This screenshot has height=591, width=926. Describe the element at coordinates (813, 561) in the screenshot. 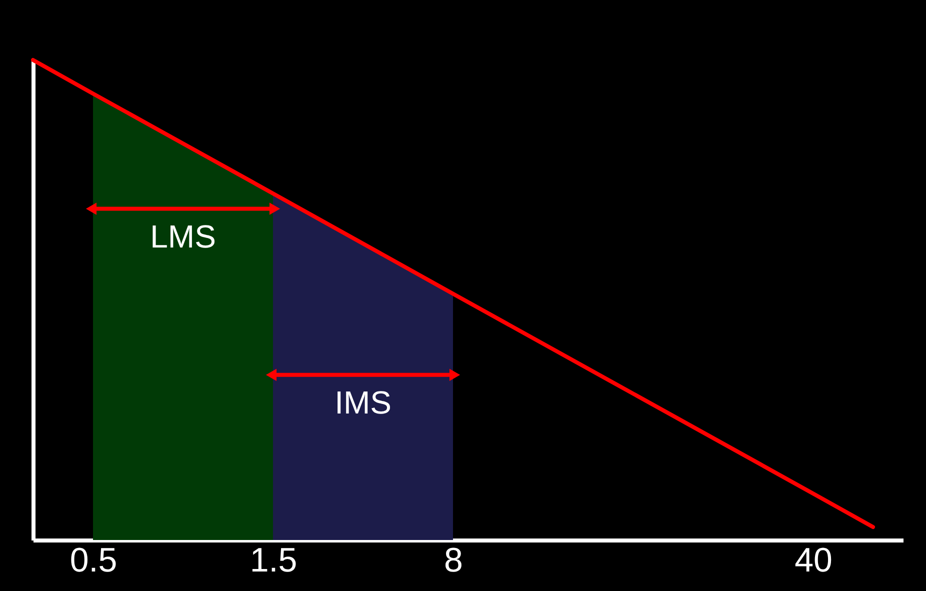

I see `x-tick-label: 40` at that location.